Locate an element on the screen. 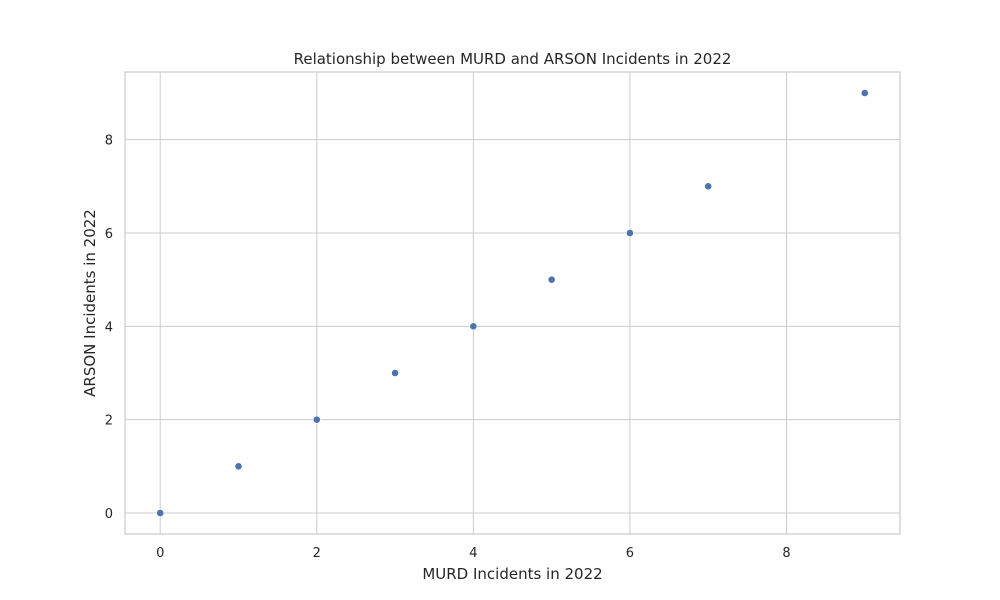  y-tick-label: 6 is located at coordinates (109, 234).